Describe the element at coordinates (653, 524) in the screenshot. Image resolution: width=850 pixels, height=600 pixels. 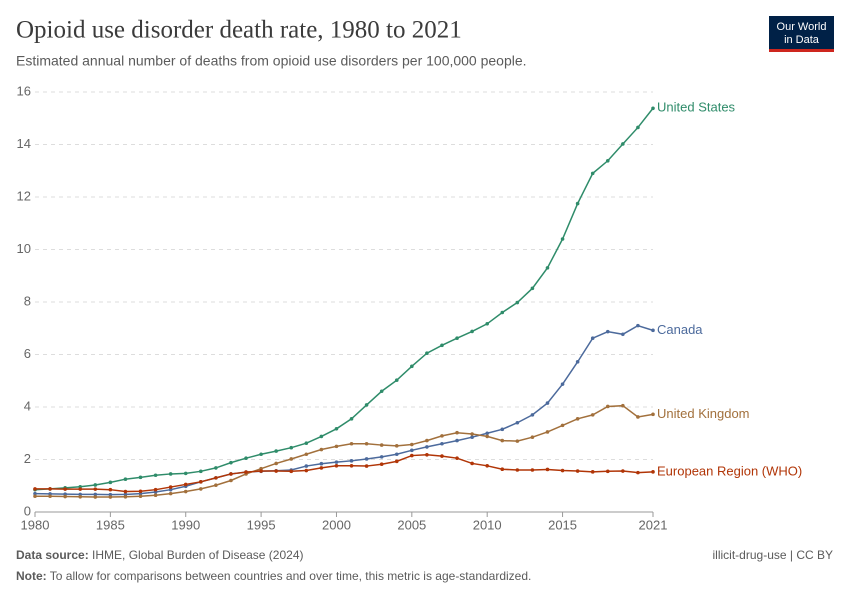
I see `x-tick-label: 2021` at that location.